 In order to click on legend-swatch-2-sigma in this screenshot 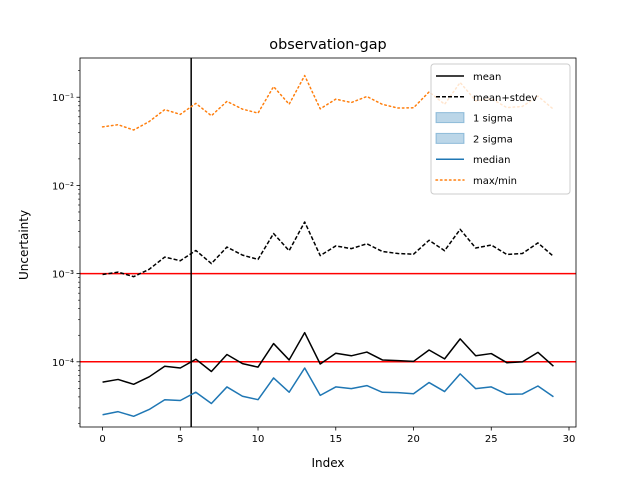, I will do `click(450, 138)`.